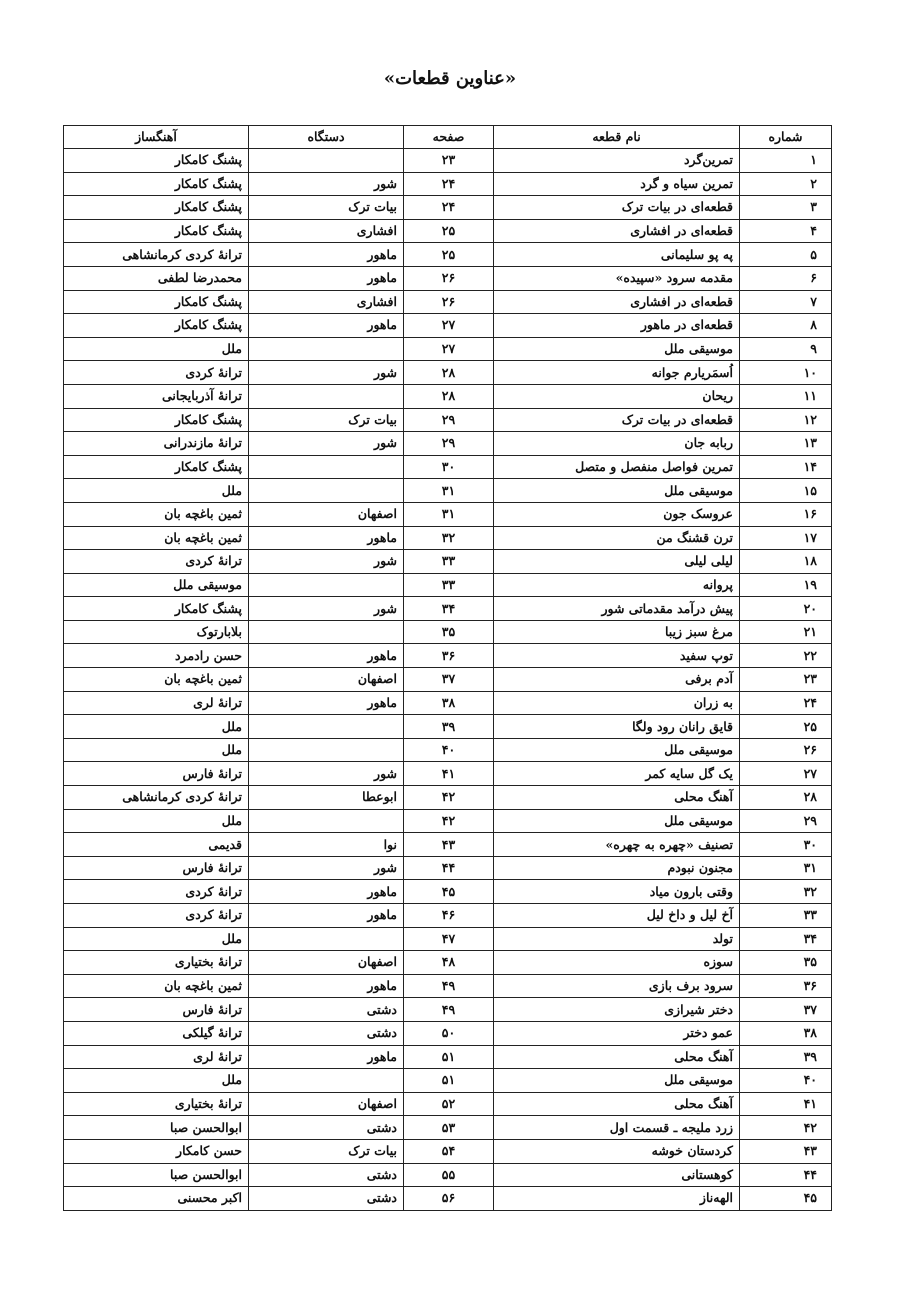 The width and height of the screenshot is (900, 1297). I want to click on cell-num: ۱۱, so click(785, 396).